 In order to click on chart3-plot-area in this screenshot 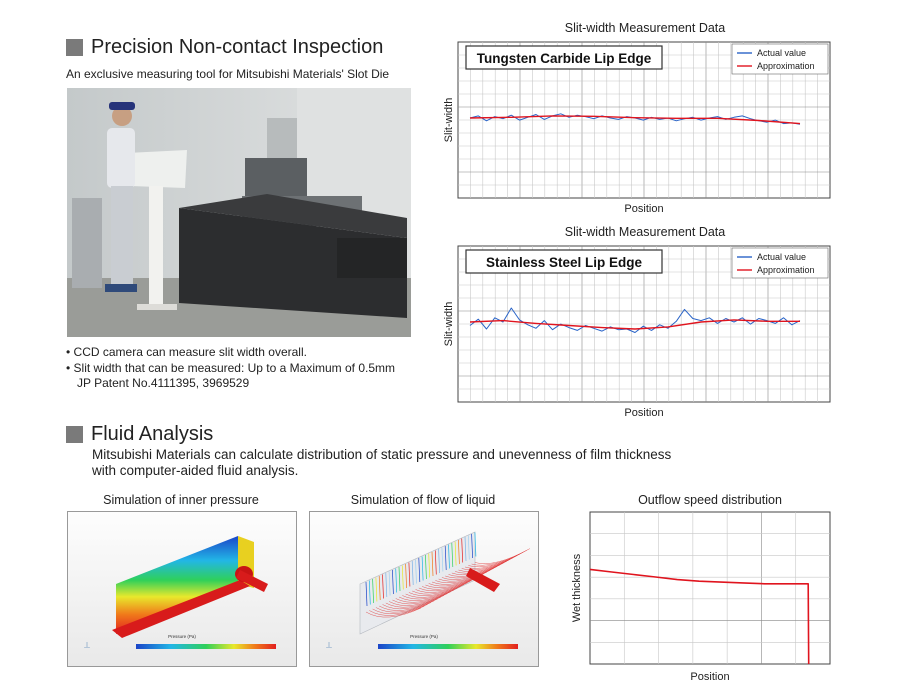, I will do `click(710, 588)`.